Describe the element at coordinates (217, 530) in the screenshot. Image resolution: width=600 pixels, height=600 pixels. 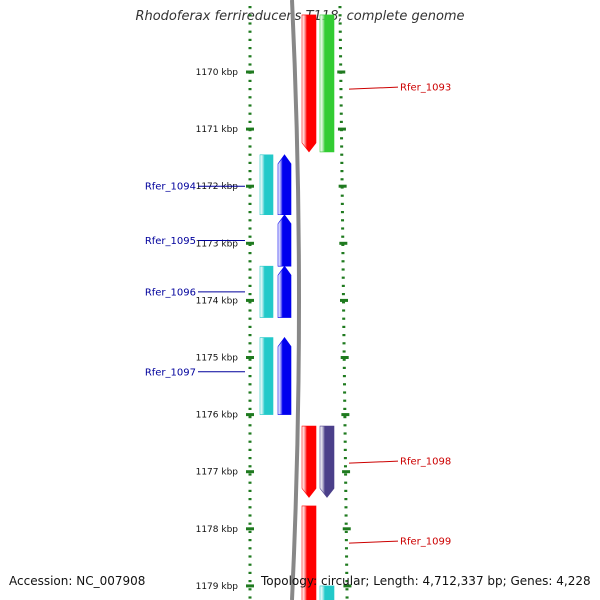
I see `tick-label: 1178 kbp` at that location.